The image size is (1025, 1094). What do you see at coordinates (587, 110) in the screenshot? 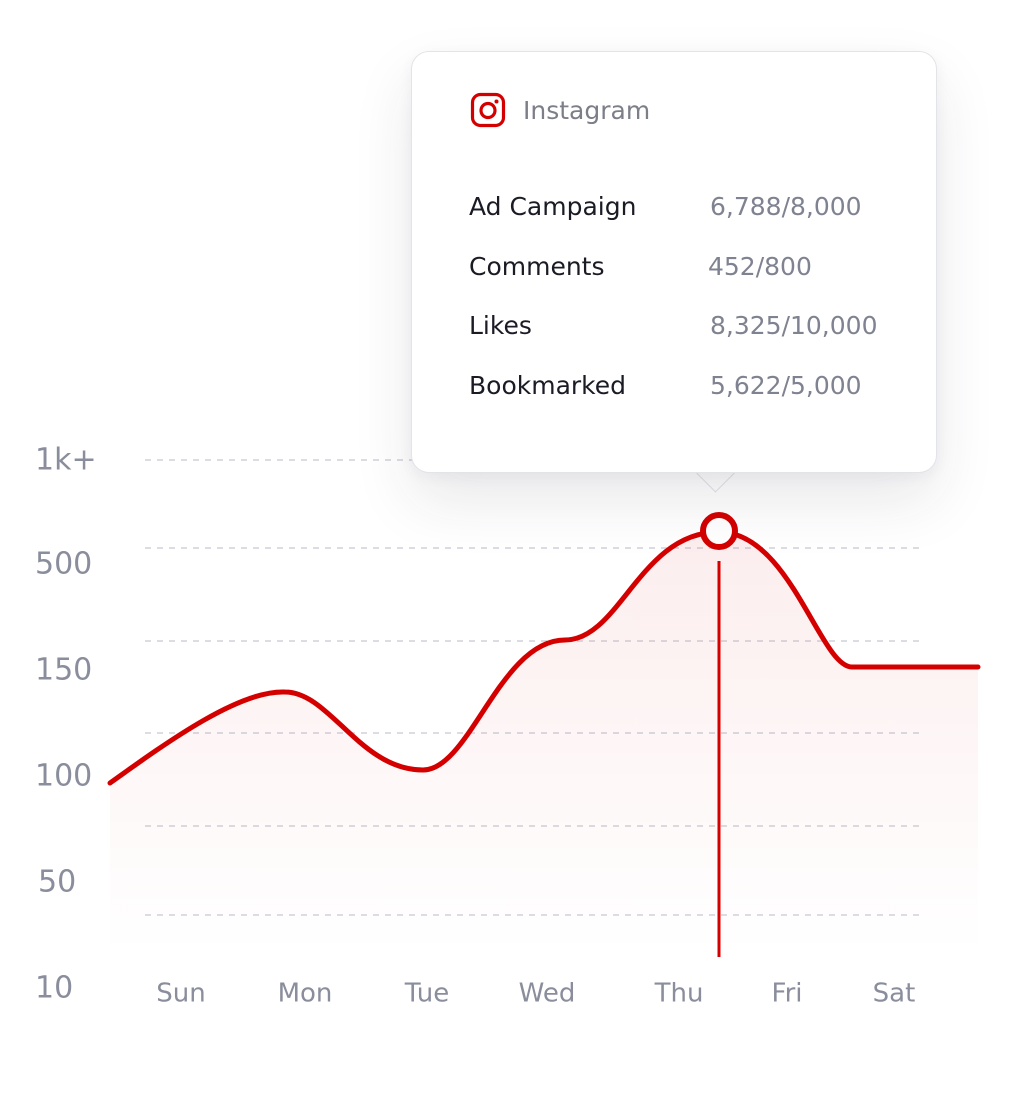
I see `tooltip-source-label: Instagram` at bounding box center [587, 110].